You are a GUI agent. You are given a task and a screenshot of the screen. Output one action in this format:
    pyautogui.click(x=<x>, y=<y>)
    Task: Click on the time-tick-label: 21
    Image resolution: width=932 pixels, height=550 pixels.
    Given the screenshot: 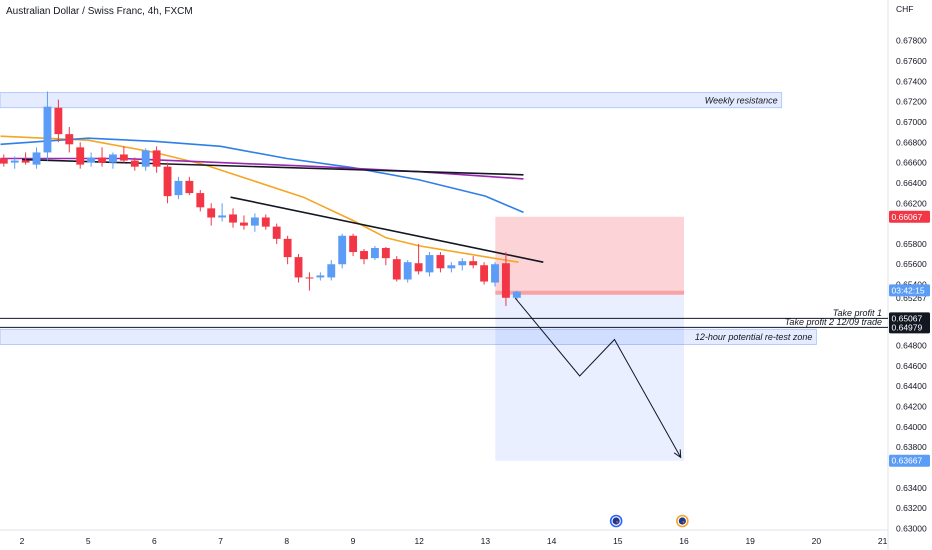 What is the action you would take?
    pyautogui.click(x=883, y=541)
    